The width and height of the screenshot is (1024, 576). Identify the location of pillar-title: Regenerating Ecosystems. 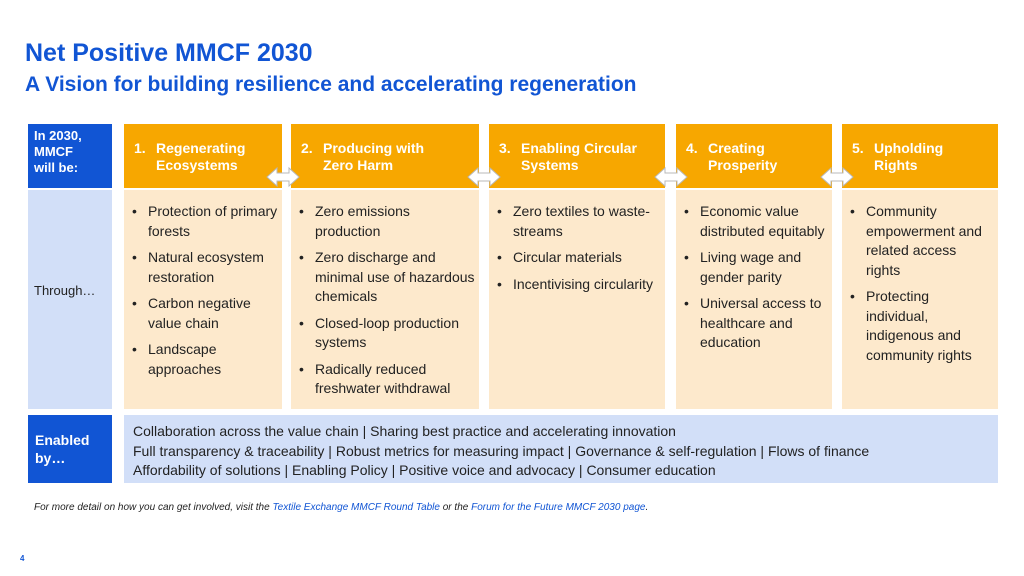
(201, 156).